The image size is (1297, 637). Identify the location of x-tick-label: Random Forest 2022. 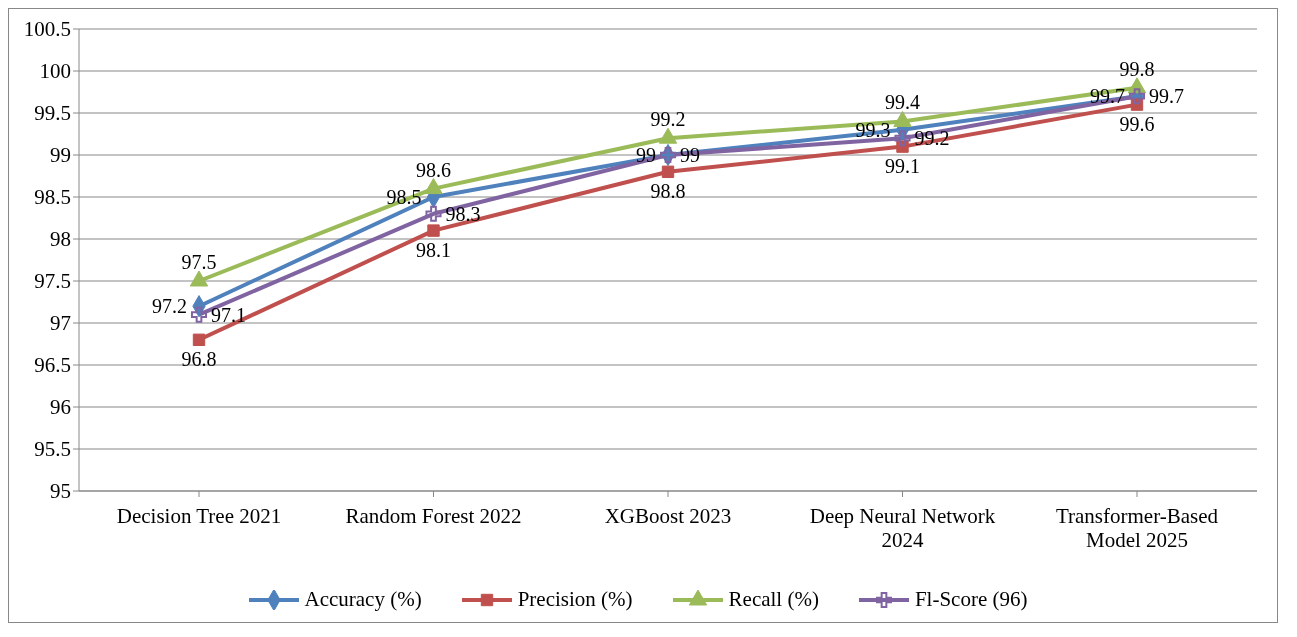
(433, 516).